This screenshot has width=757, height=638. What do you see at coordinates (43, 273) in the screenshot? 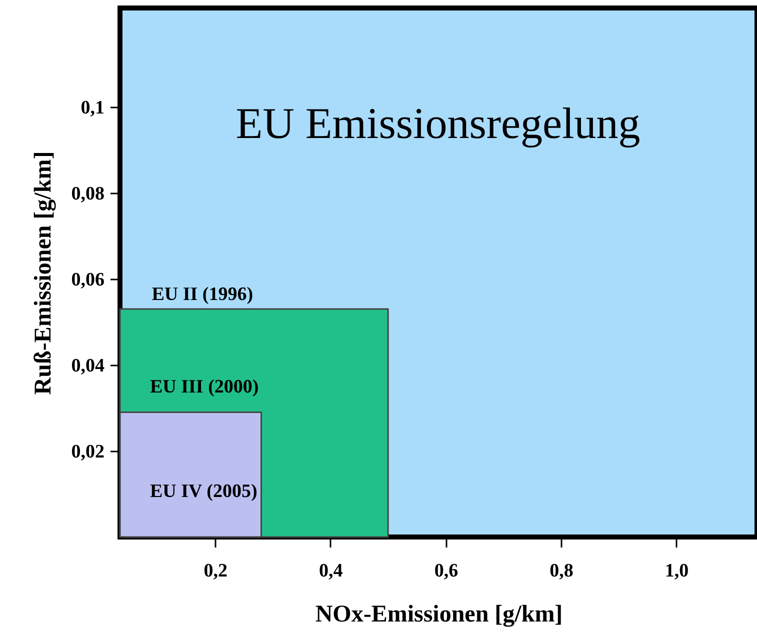
I see `y-axis-title: Ruß-Emissionen [g/km]` at bounding box center [43, 273].